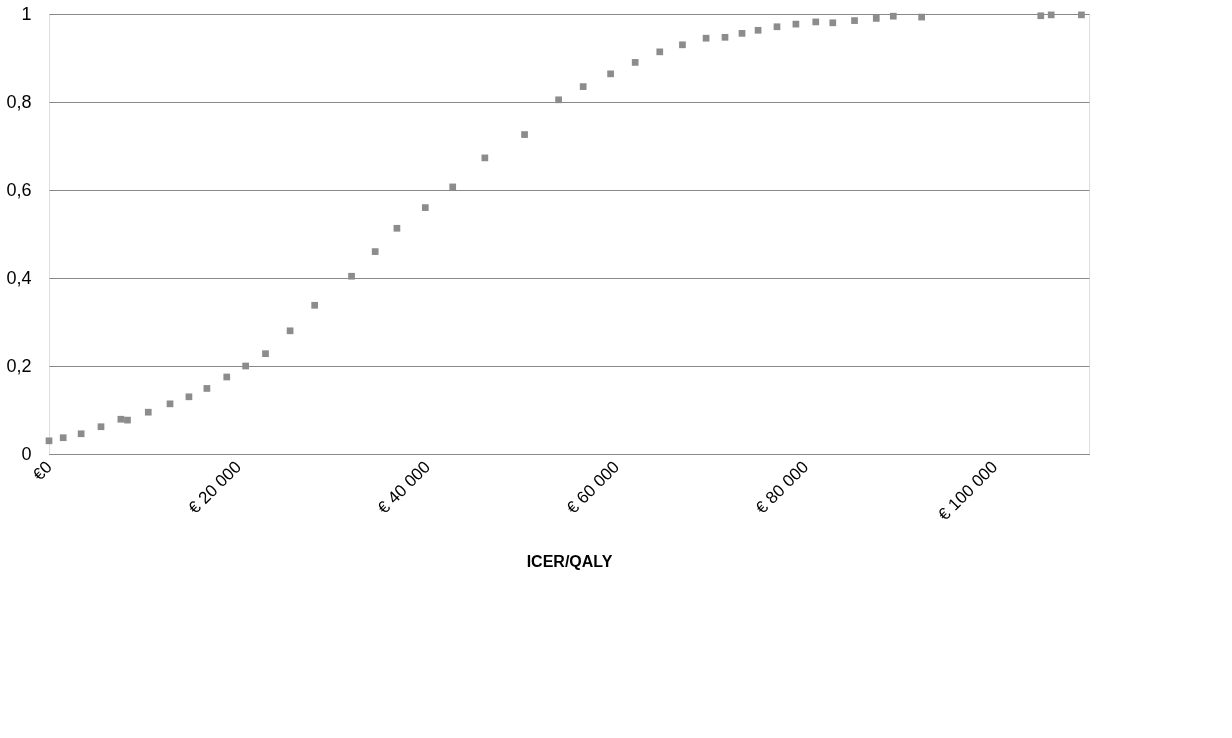 This screenshot has height=738, width=1232. What do you see at coordinates (214, 487) in the screenshot?
I see `x-tick-label: € 20 000` at bounding box center [214, 487].